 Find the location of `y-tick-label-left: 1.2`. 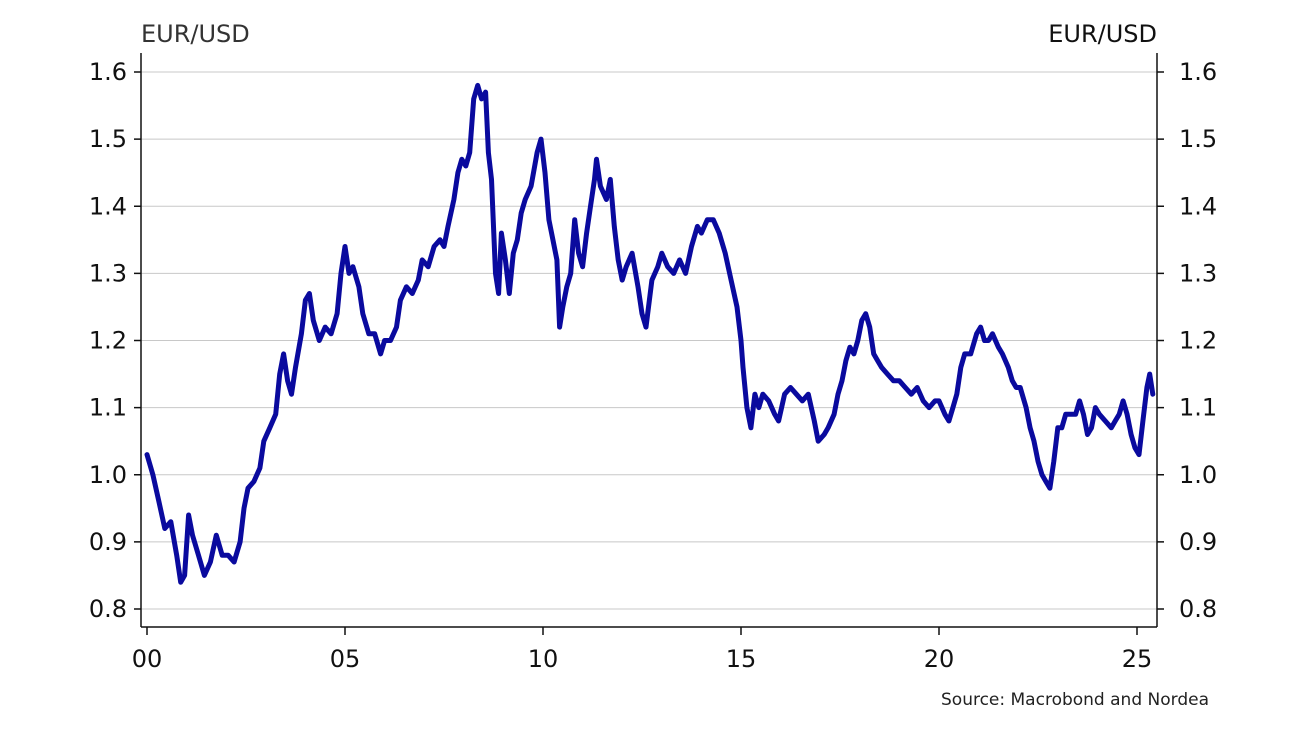

y-tick-label-left: 1.2 is located at coordinates (108, 341).